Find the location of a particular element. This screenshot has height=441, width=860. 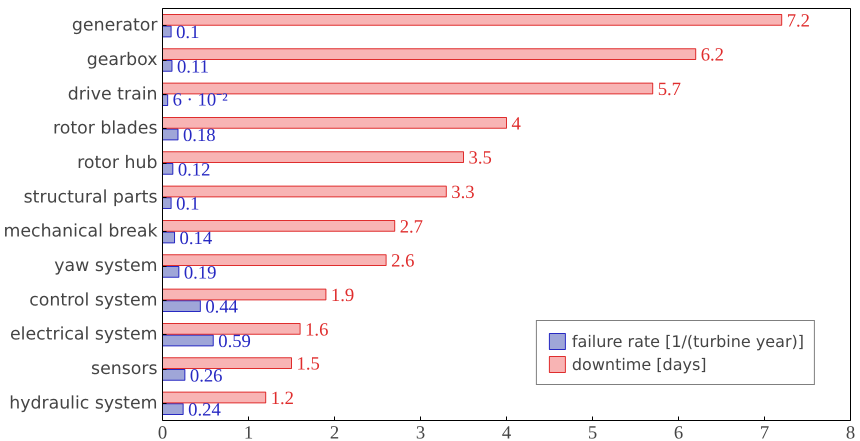

y-tick-label: generator is located at coordinates (115, 26).